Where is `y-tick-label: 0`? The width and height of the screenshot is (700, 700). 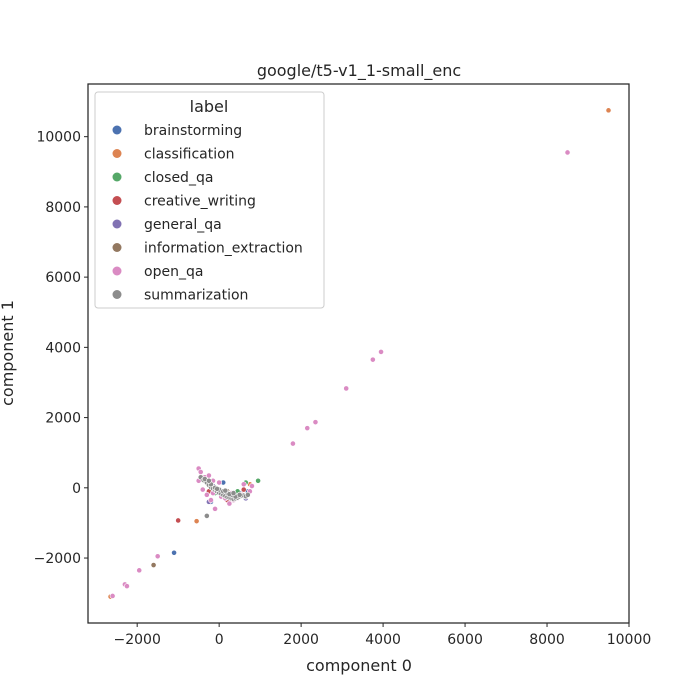 y-tick-label: 0 is located at coordinates (76, 489).